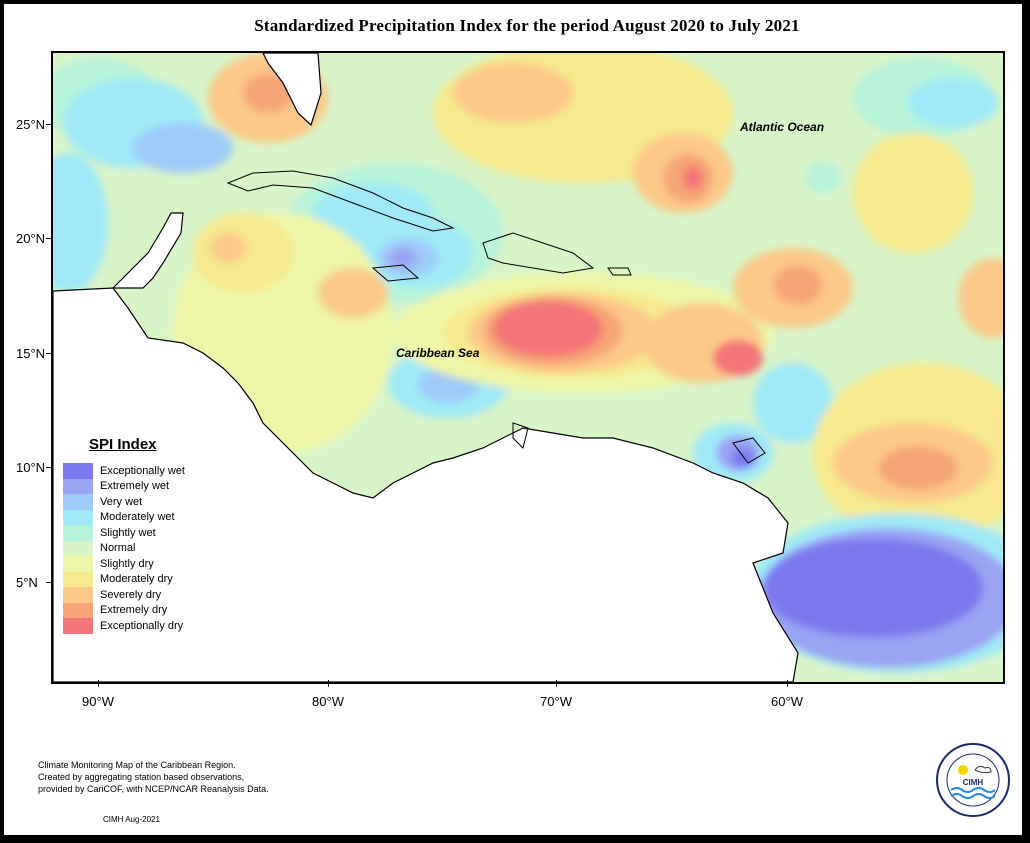  Describe the element at coordinates (31, 353) in the screenshot. I see `lat-label-15n: 15°N` at that location.